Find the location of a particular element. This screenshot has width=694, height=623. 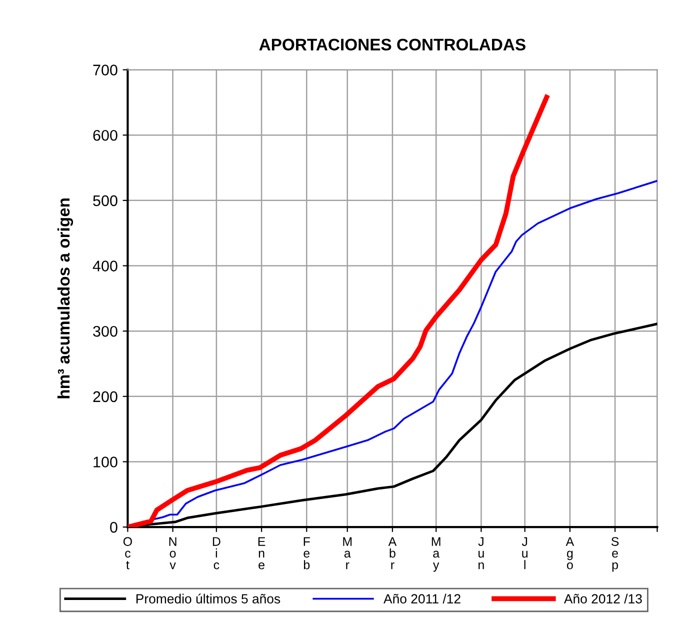

x-tick-label: Ago is located at coordinates (570, 553).